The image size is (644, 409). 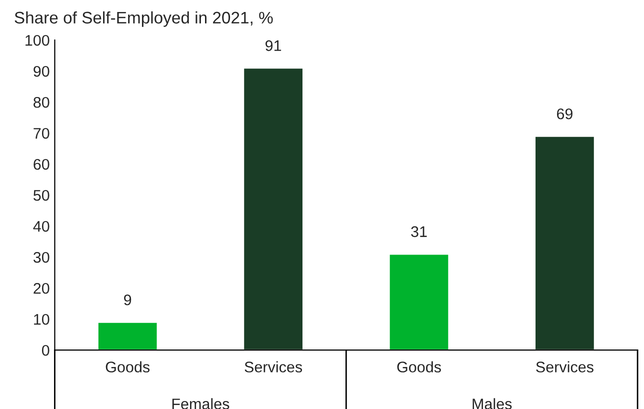 I want to click on y-tick-label: 80, so click(x=42, y=102).